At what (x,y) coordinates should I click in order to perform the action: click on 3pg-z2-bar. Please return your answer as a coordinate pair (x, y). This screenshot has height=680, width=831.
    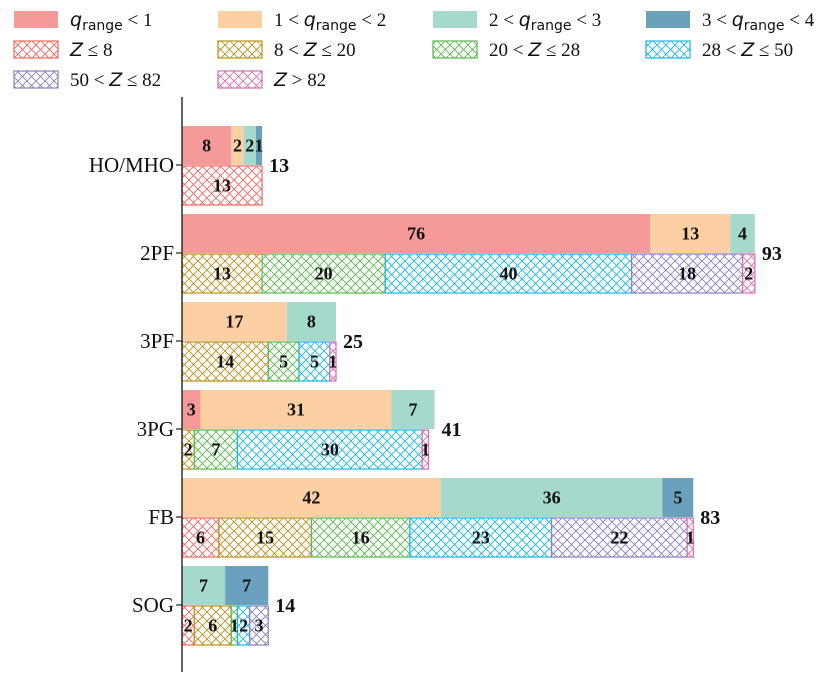
    Looking at the image, I should click on (216, 449).